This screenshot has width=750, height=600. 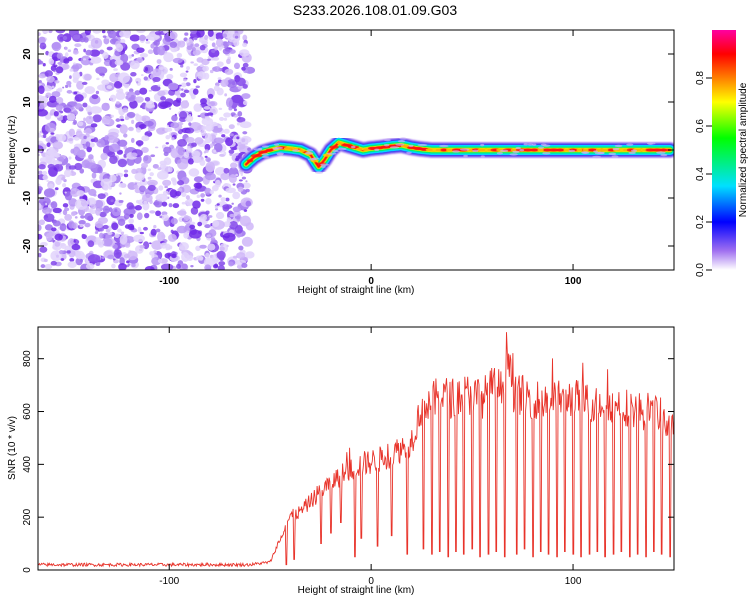 I want to click on colorbar-tick-label: 0.4, so click(x=700, y=174).